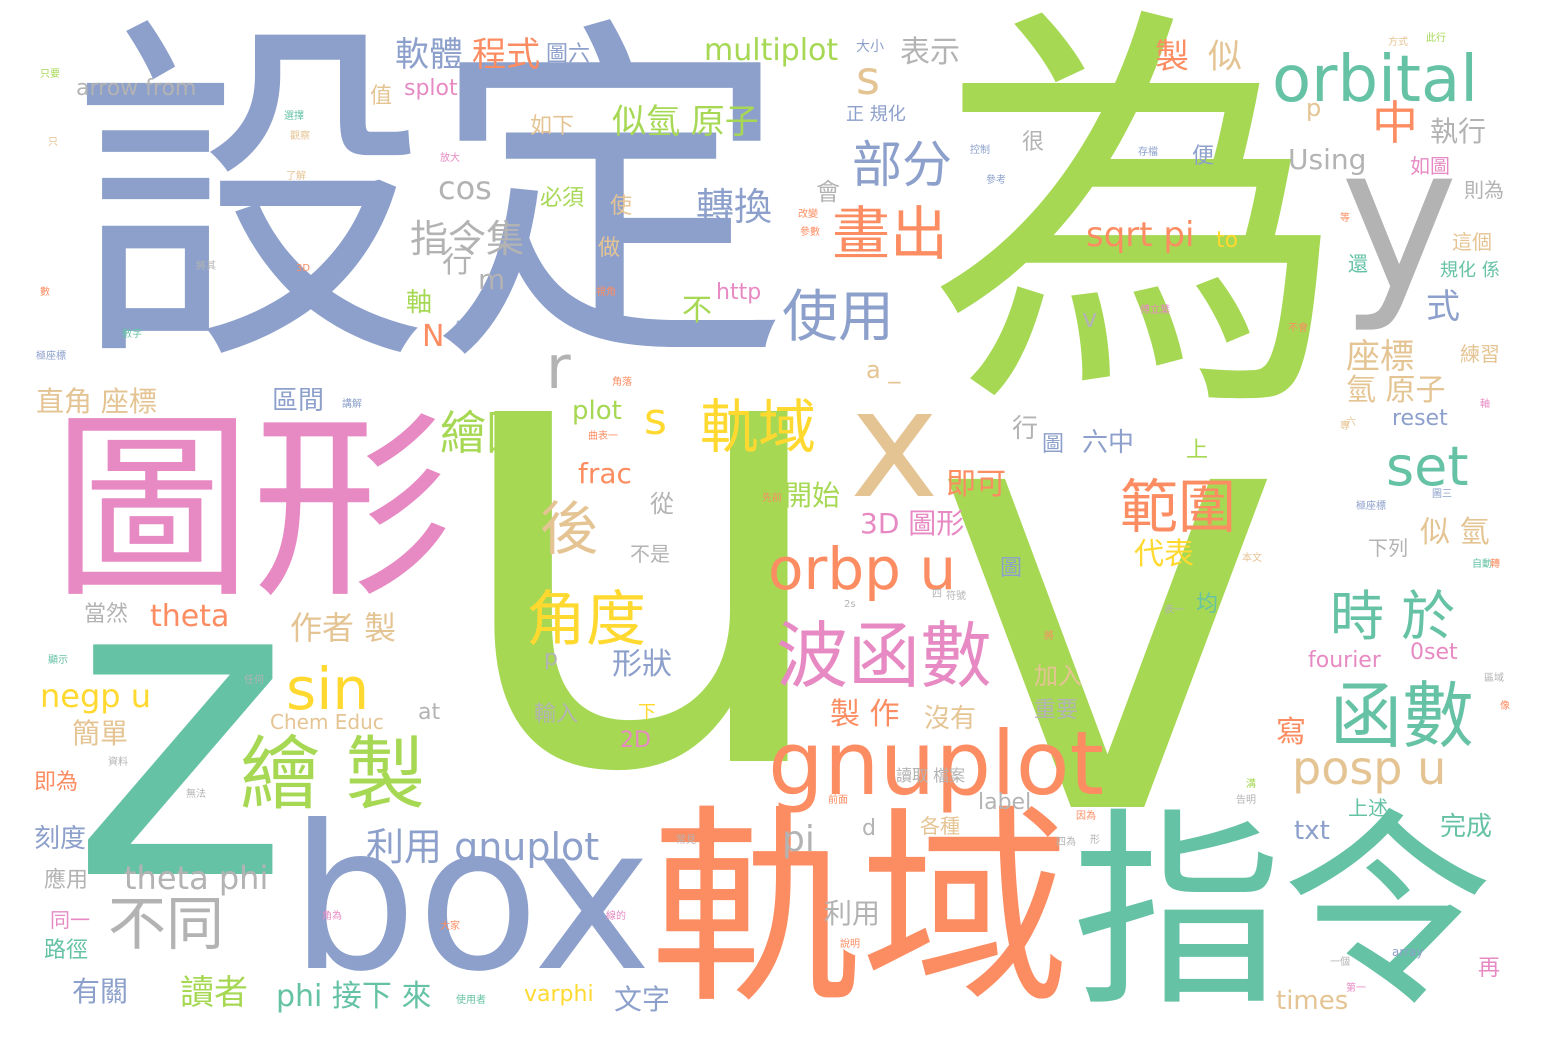 This screenshot has width=1548, height=1052. I want to click on word: 形, so click(1095, 840).